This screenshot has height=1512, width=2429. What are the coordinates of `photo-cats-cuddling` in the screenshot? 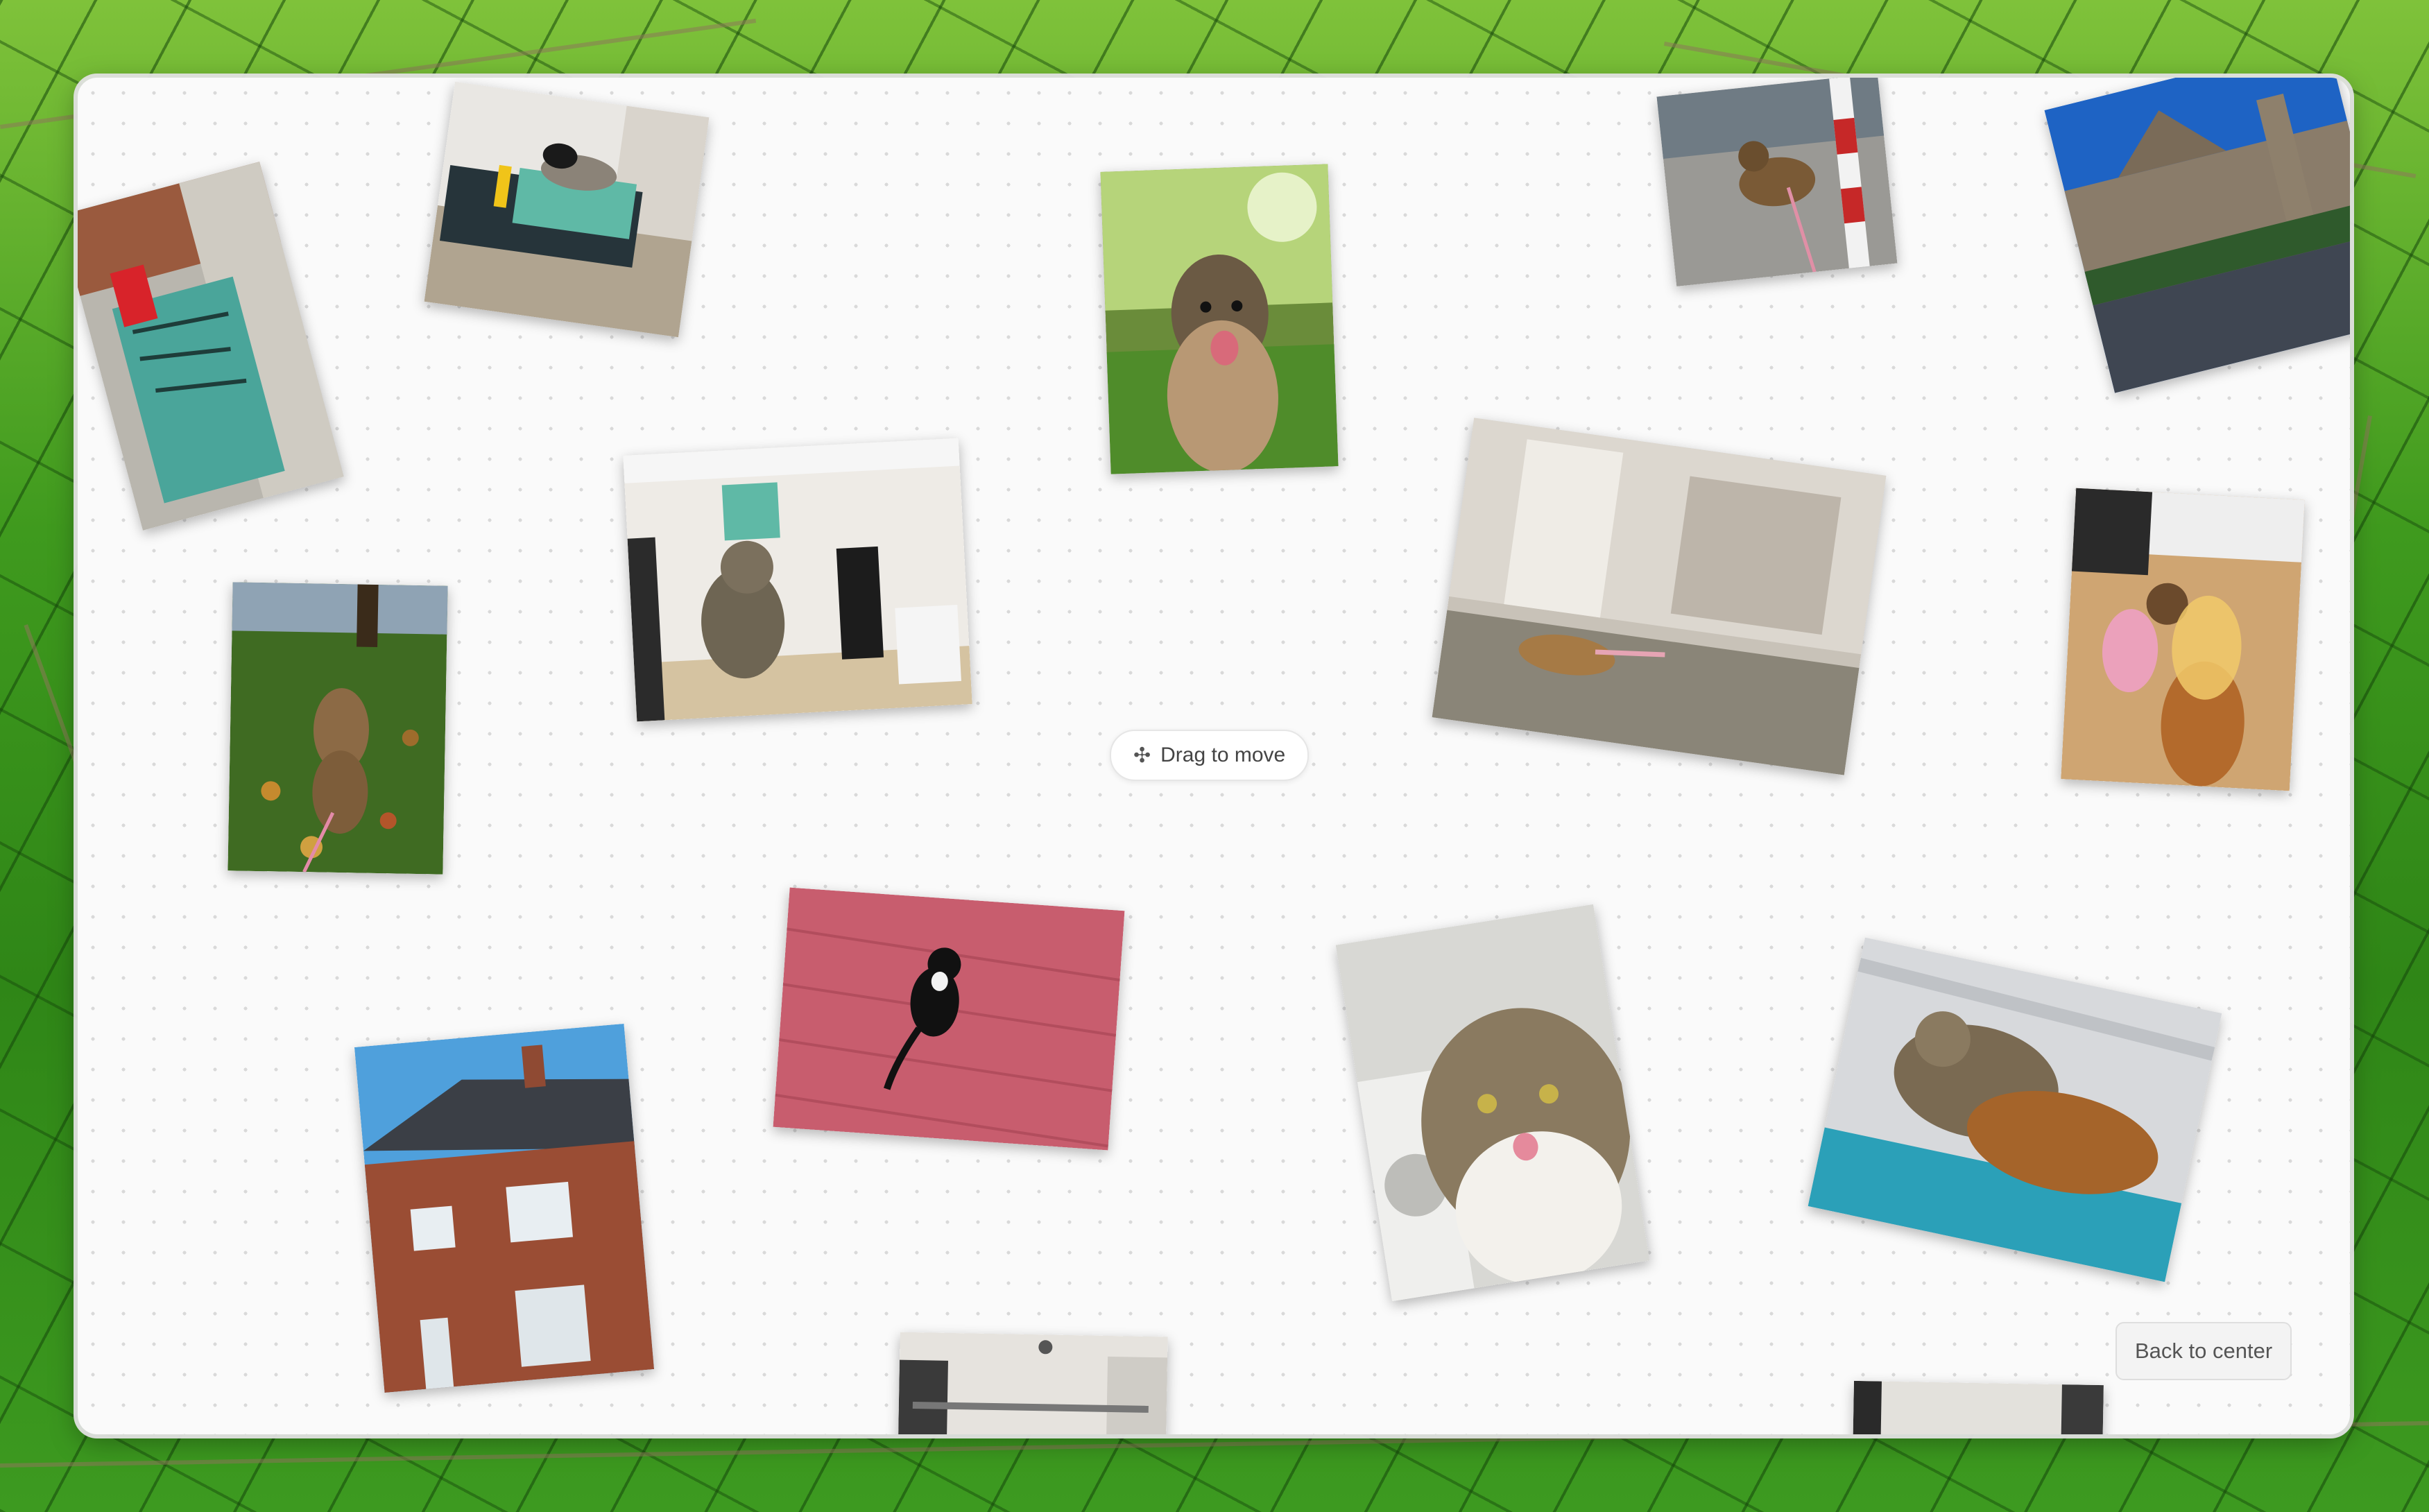 It's located at (2015, 1110).